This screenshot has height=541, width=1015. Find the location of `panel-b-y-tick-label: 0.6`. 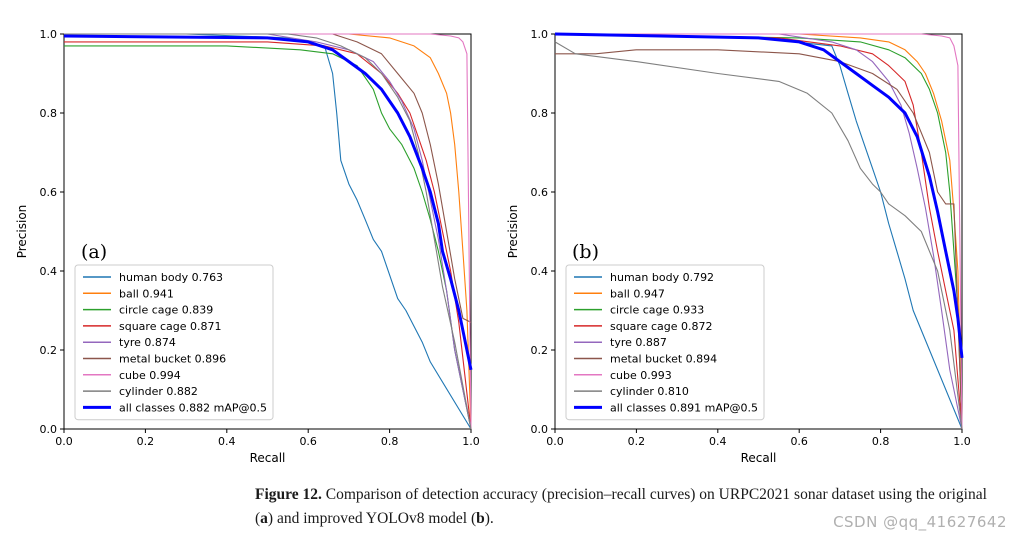

panel-b-y-tick-label: 0.6 is located at coordinates (540, 192).